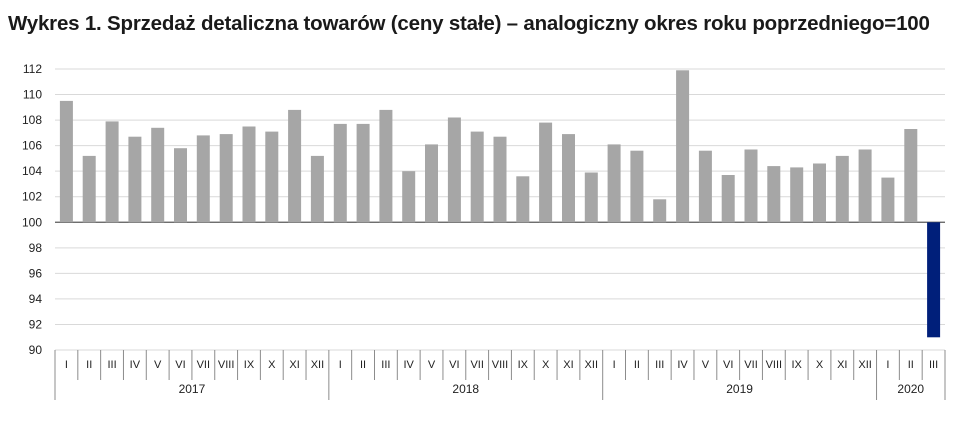  I want to click on y-tick-label: 90, so click(36, 350).